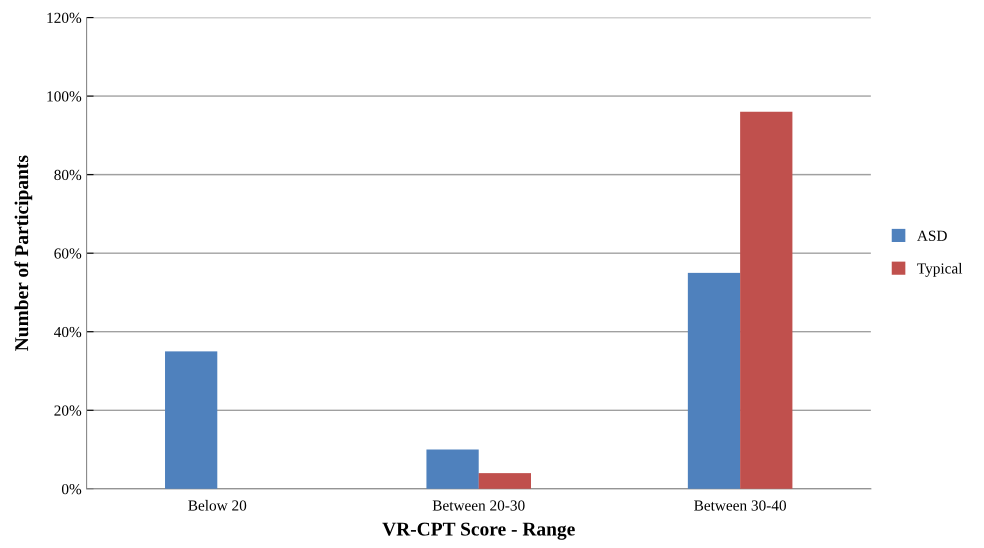 The image size is (984, 548). What do you see at coordinates (68, 410) in the screenshot?
I see `y-tick-label: 20%` at bounding box center [68, 410].